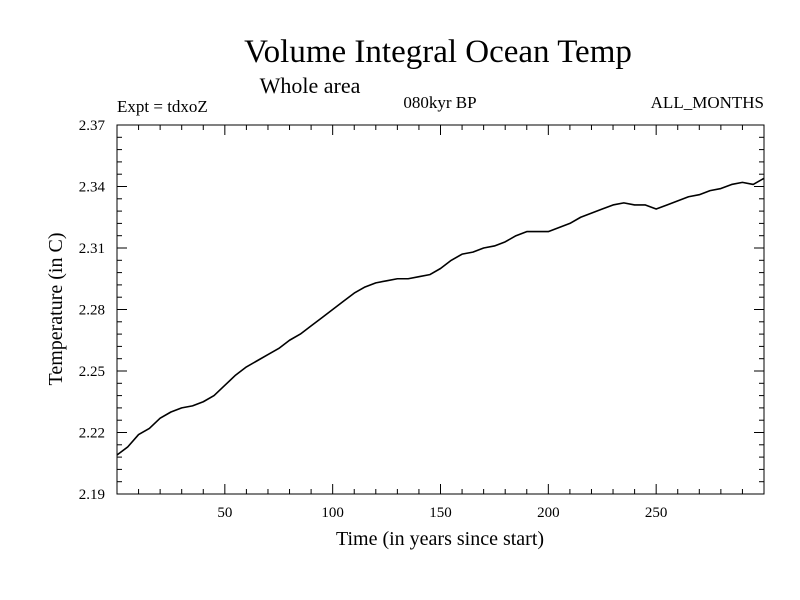 This screenshot has height=600, width=800. What do you see at coordinates (310, 85) in the screenshot?
I see `chart-subtitle: Whole area` at bounding box center [310, 85].